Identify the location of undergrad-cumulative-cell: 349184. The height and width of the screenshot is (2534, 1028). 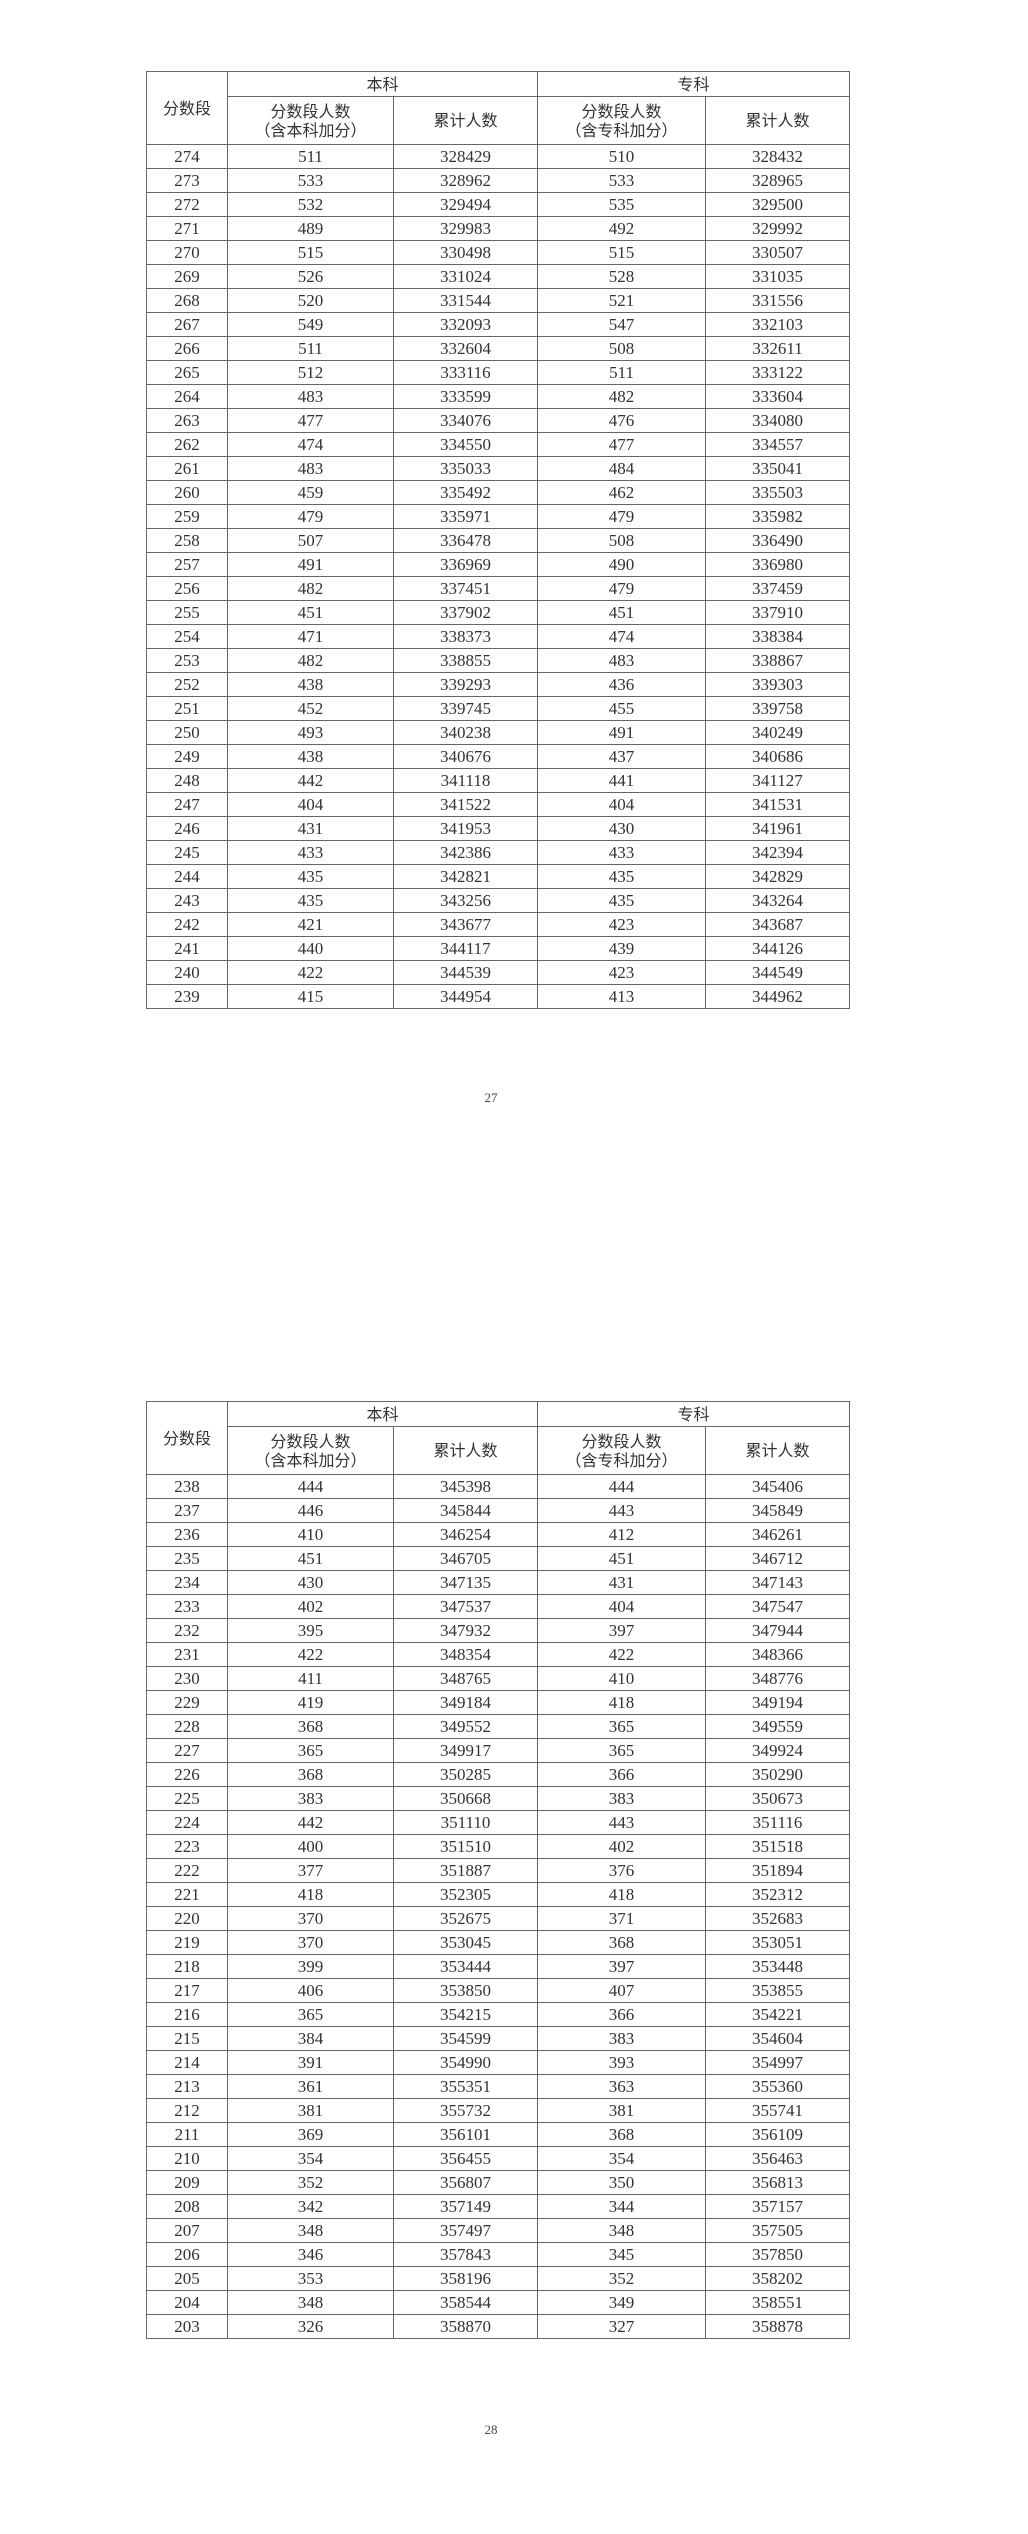
(465, 1702).